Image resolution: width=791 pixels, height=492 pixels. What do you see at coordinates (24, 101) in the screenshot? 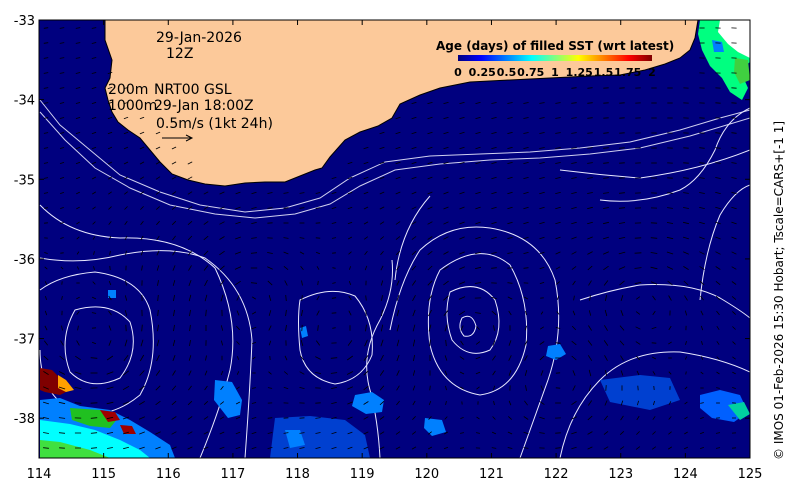
I see `y-tick-label: -34` at bounding box center [24, 101].